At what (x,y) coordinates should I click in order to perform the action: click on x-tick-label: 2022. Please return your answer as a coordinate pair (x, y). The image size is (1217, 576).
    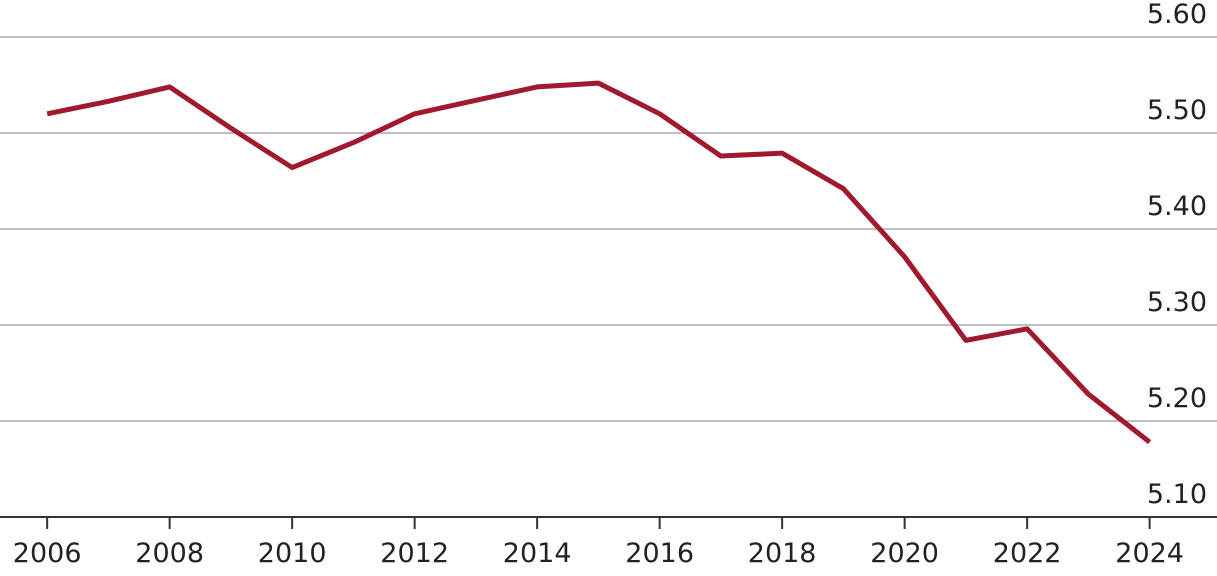
    Looking at the image, I should click on (1027, 553).